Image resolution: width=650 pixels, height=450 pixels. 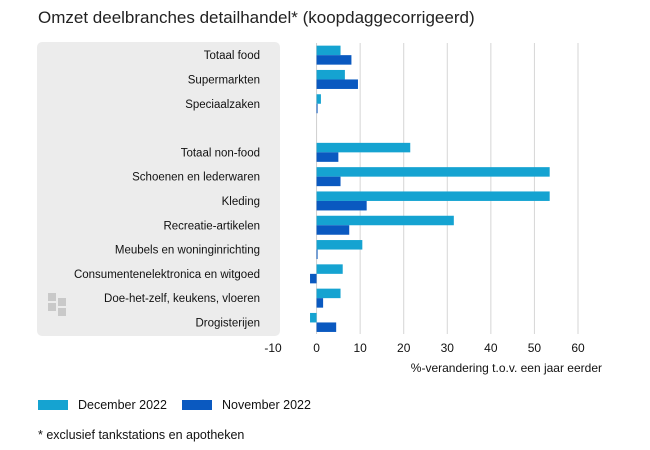 I want to click on category-label: Supermarkten, so click(x=224, y=80).